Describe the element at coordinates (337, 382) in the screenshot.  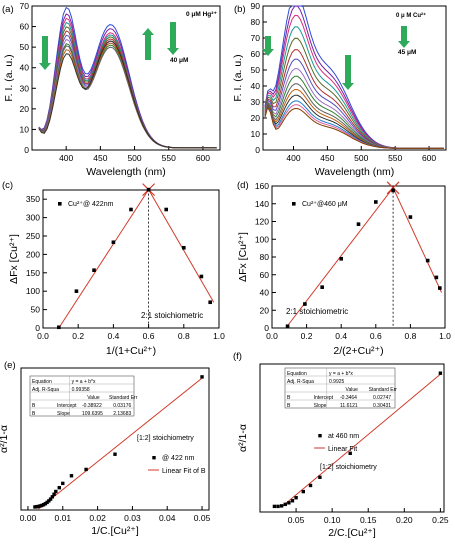
I see `table-cell: 0.9925` at that location.